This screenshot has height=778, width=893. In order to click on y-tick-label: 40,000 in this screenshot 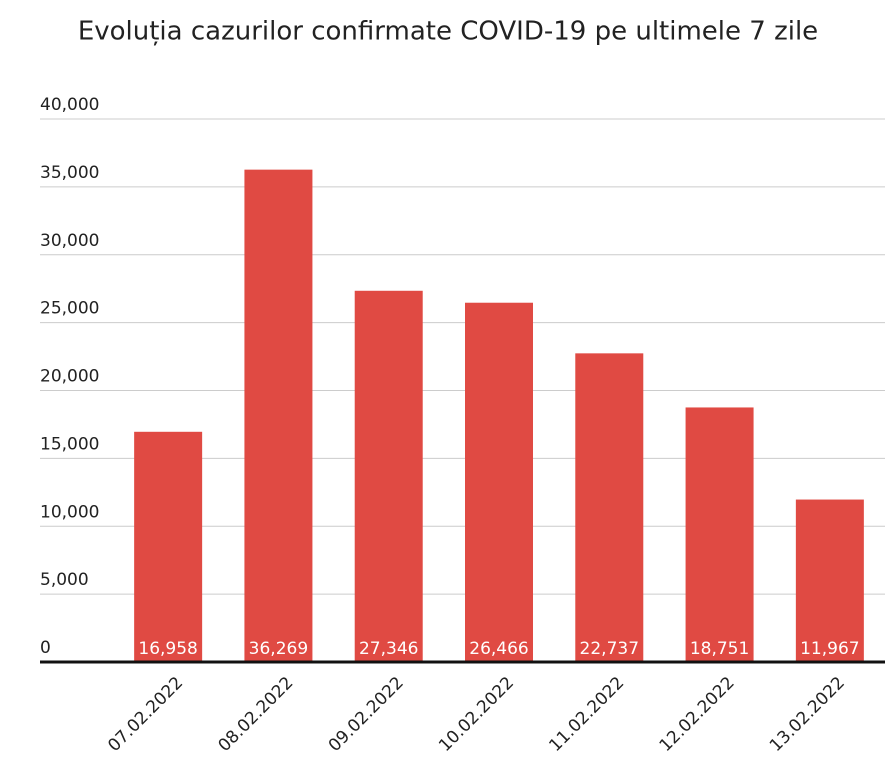, I will do `click(69, 105)`.